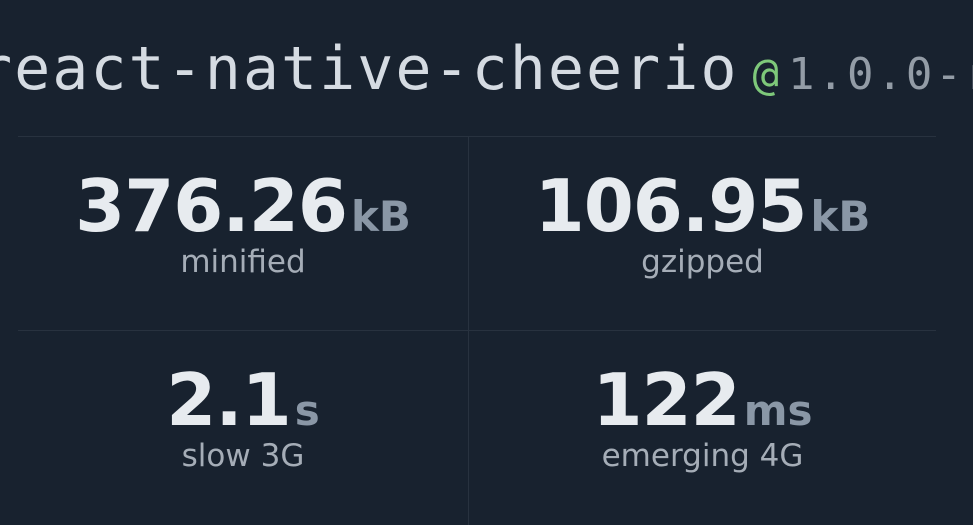  What do you see at coordinates (702, 262) in the screenshot?
I see `stat-gzipped-label: gzipped` at bounding box center [702, 262].